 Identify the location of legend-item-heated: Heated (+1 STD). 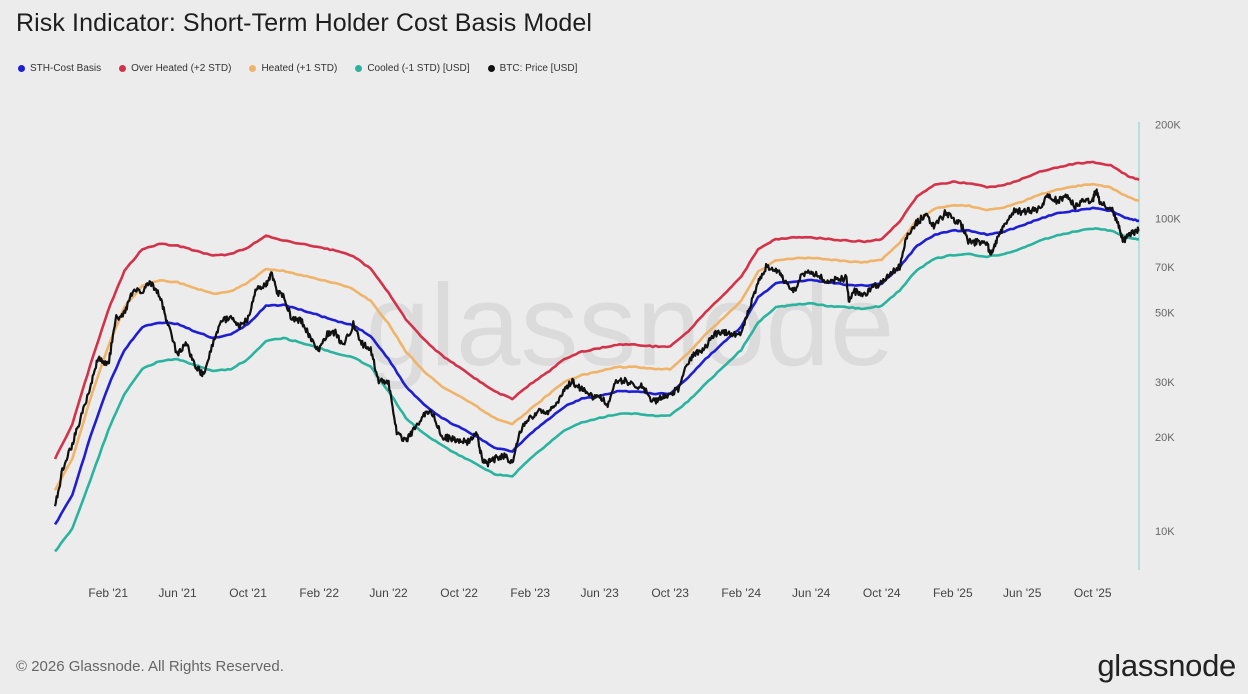
(293, 68).